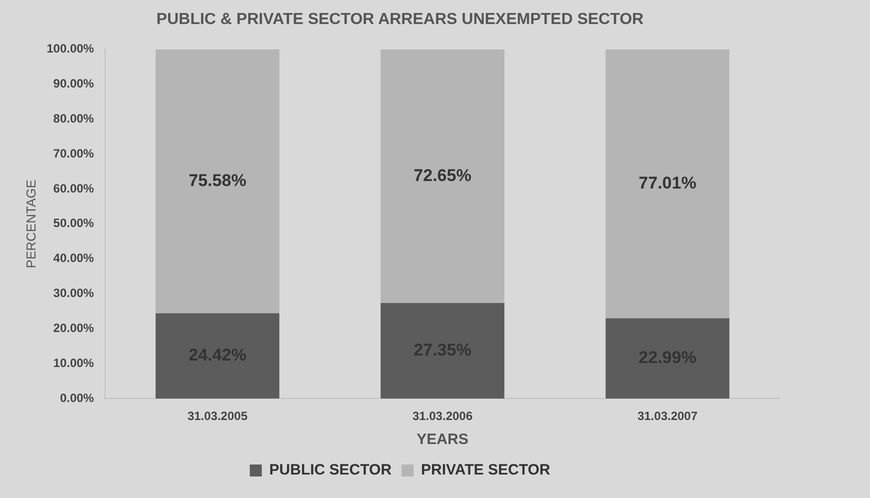 The height and width of the screenshot is (498, 870). Describe the element at coordinates (73, 328) in the screenshot. I see `y-tick-label: 20.00%` at that location.